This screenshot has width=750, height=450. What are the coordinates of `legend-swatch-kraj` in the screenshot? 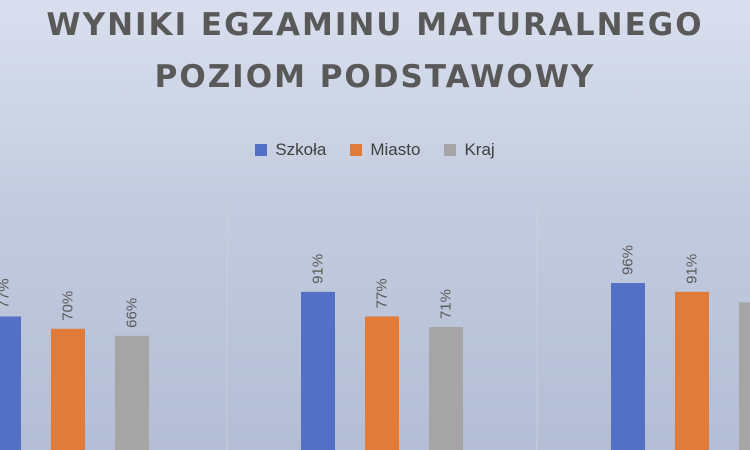 It's located at (450, 150).